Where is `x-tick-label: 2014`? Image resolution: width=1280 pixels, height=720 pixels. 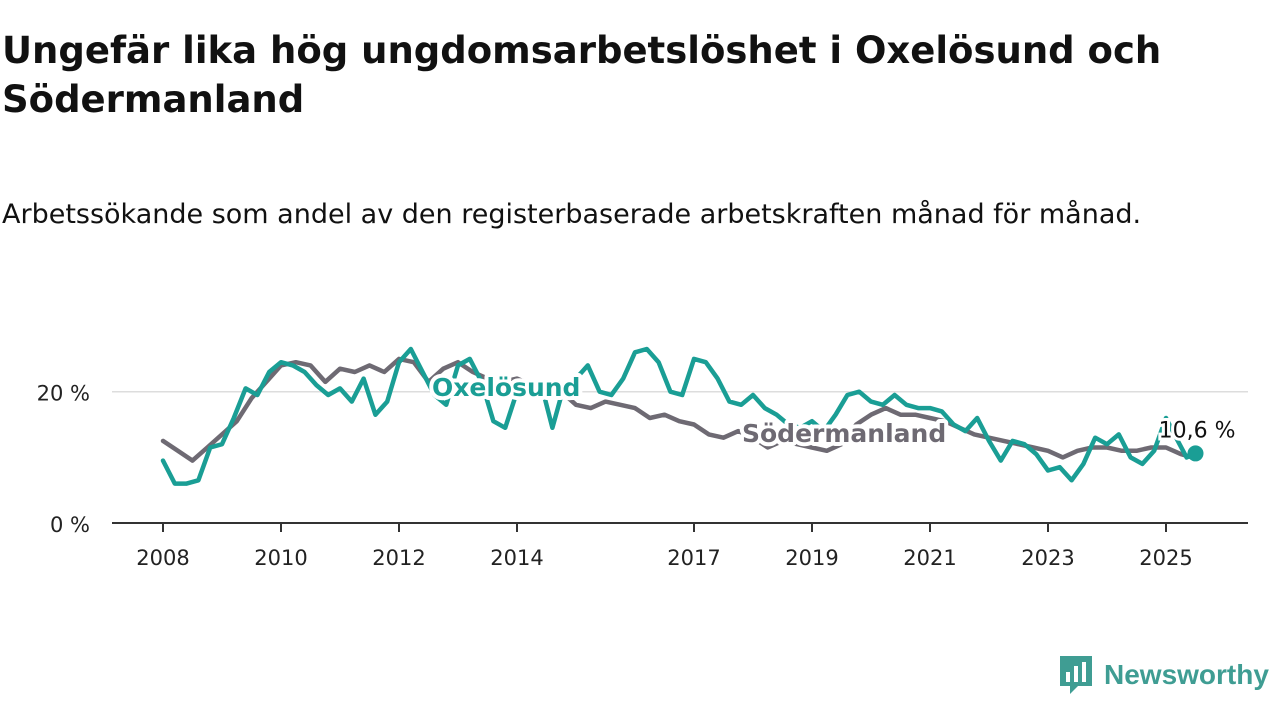 x-tick-label: 2014 is located at coordinates (516, 558).